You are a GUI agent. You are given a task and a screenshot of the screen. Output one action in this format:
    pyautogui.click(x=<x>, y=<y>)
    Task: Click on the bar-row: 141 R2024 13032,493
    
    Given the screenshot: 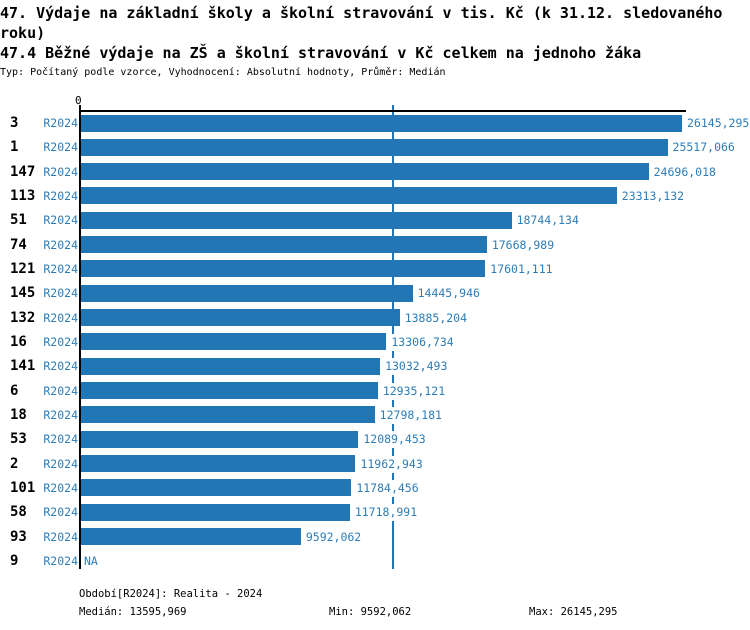 What is the action you would take?
    pyautogui.click(x=375, y=366)
    